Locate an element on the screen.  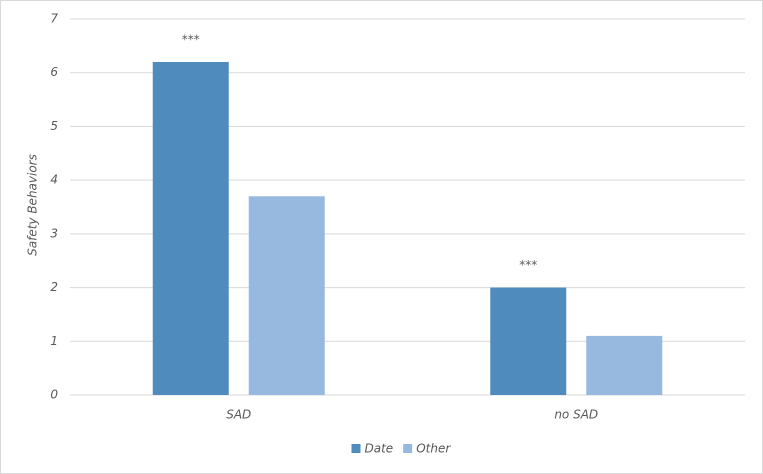
y-tick-label: 2 is located at coordinates (54, 287).